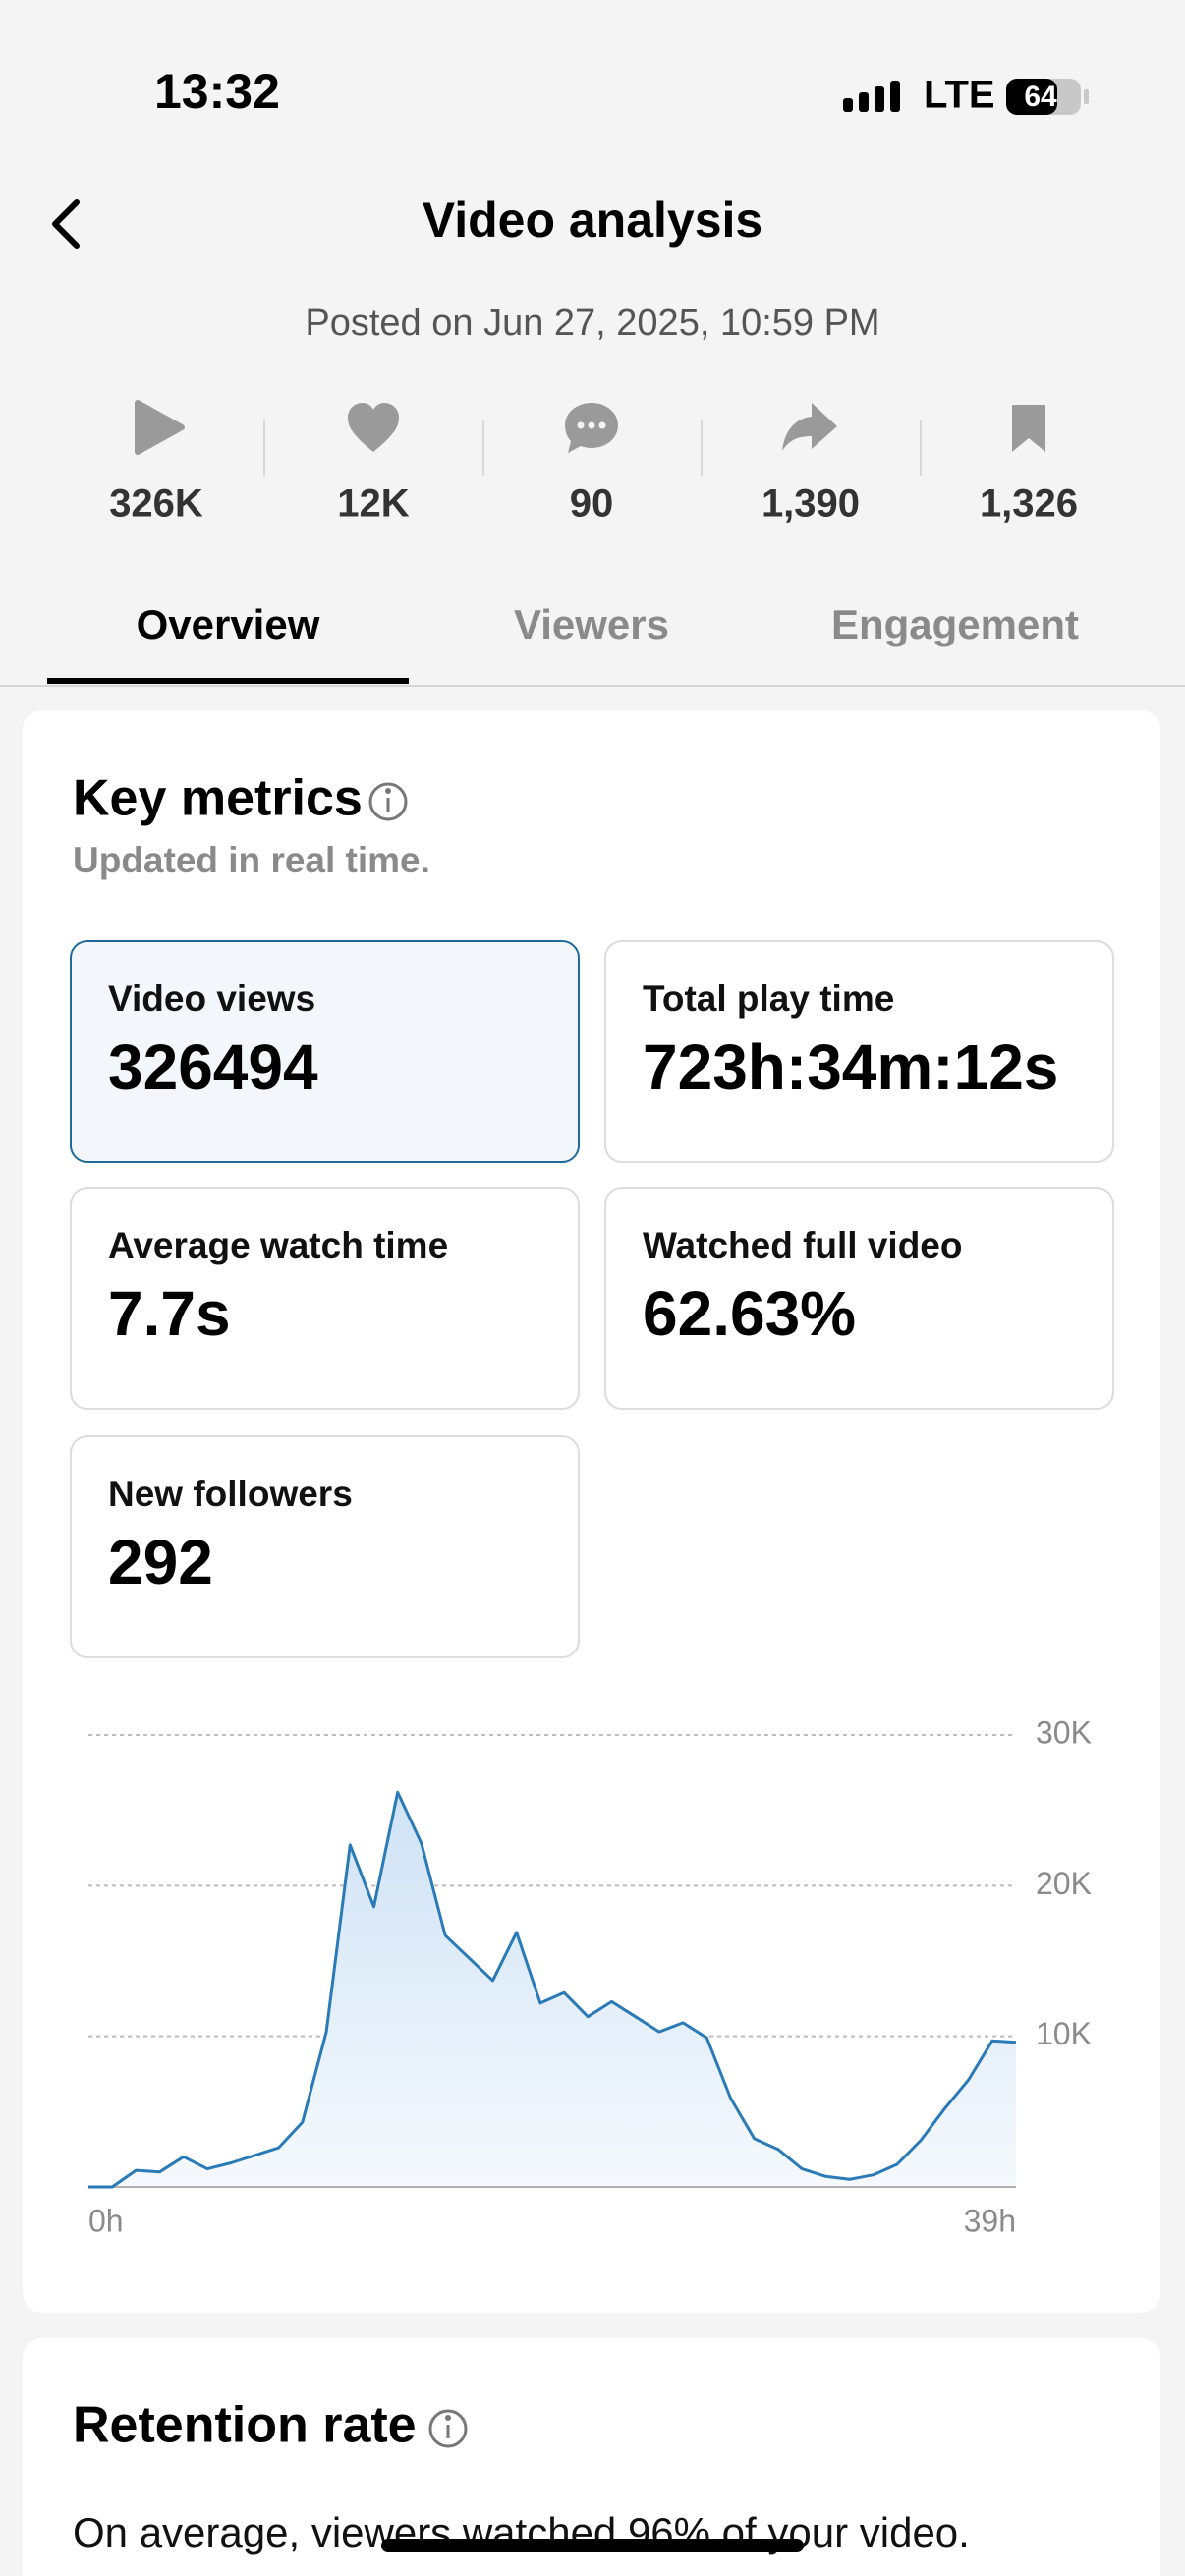 Image resolution: width=1185 pixels, height=2576 pixels. I want to click on page-title: Video analysis, so click(592, 220).